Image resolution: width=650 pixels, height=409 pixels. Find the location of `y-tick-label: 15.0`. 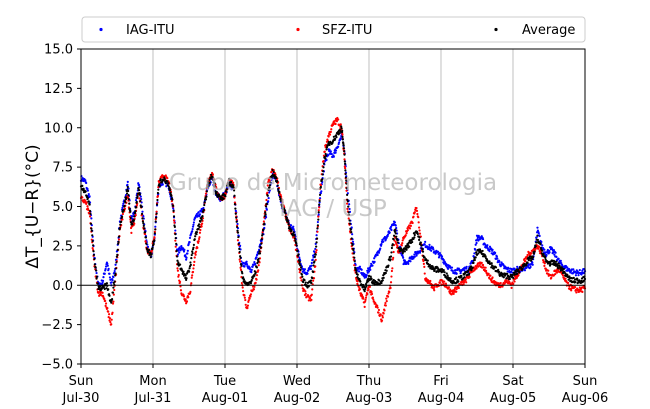

y-tick-label: 15.0 is located at coordinates (58, 50).